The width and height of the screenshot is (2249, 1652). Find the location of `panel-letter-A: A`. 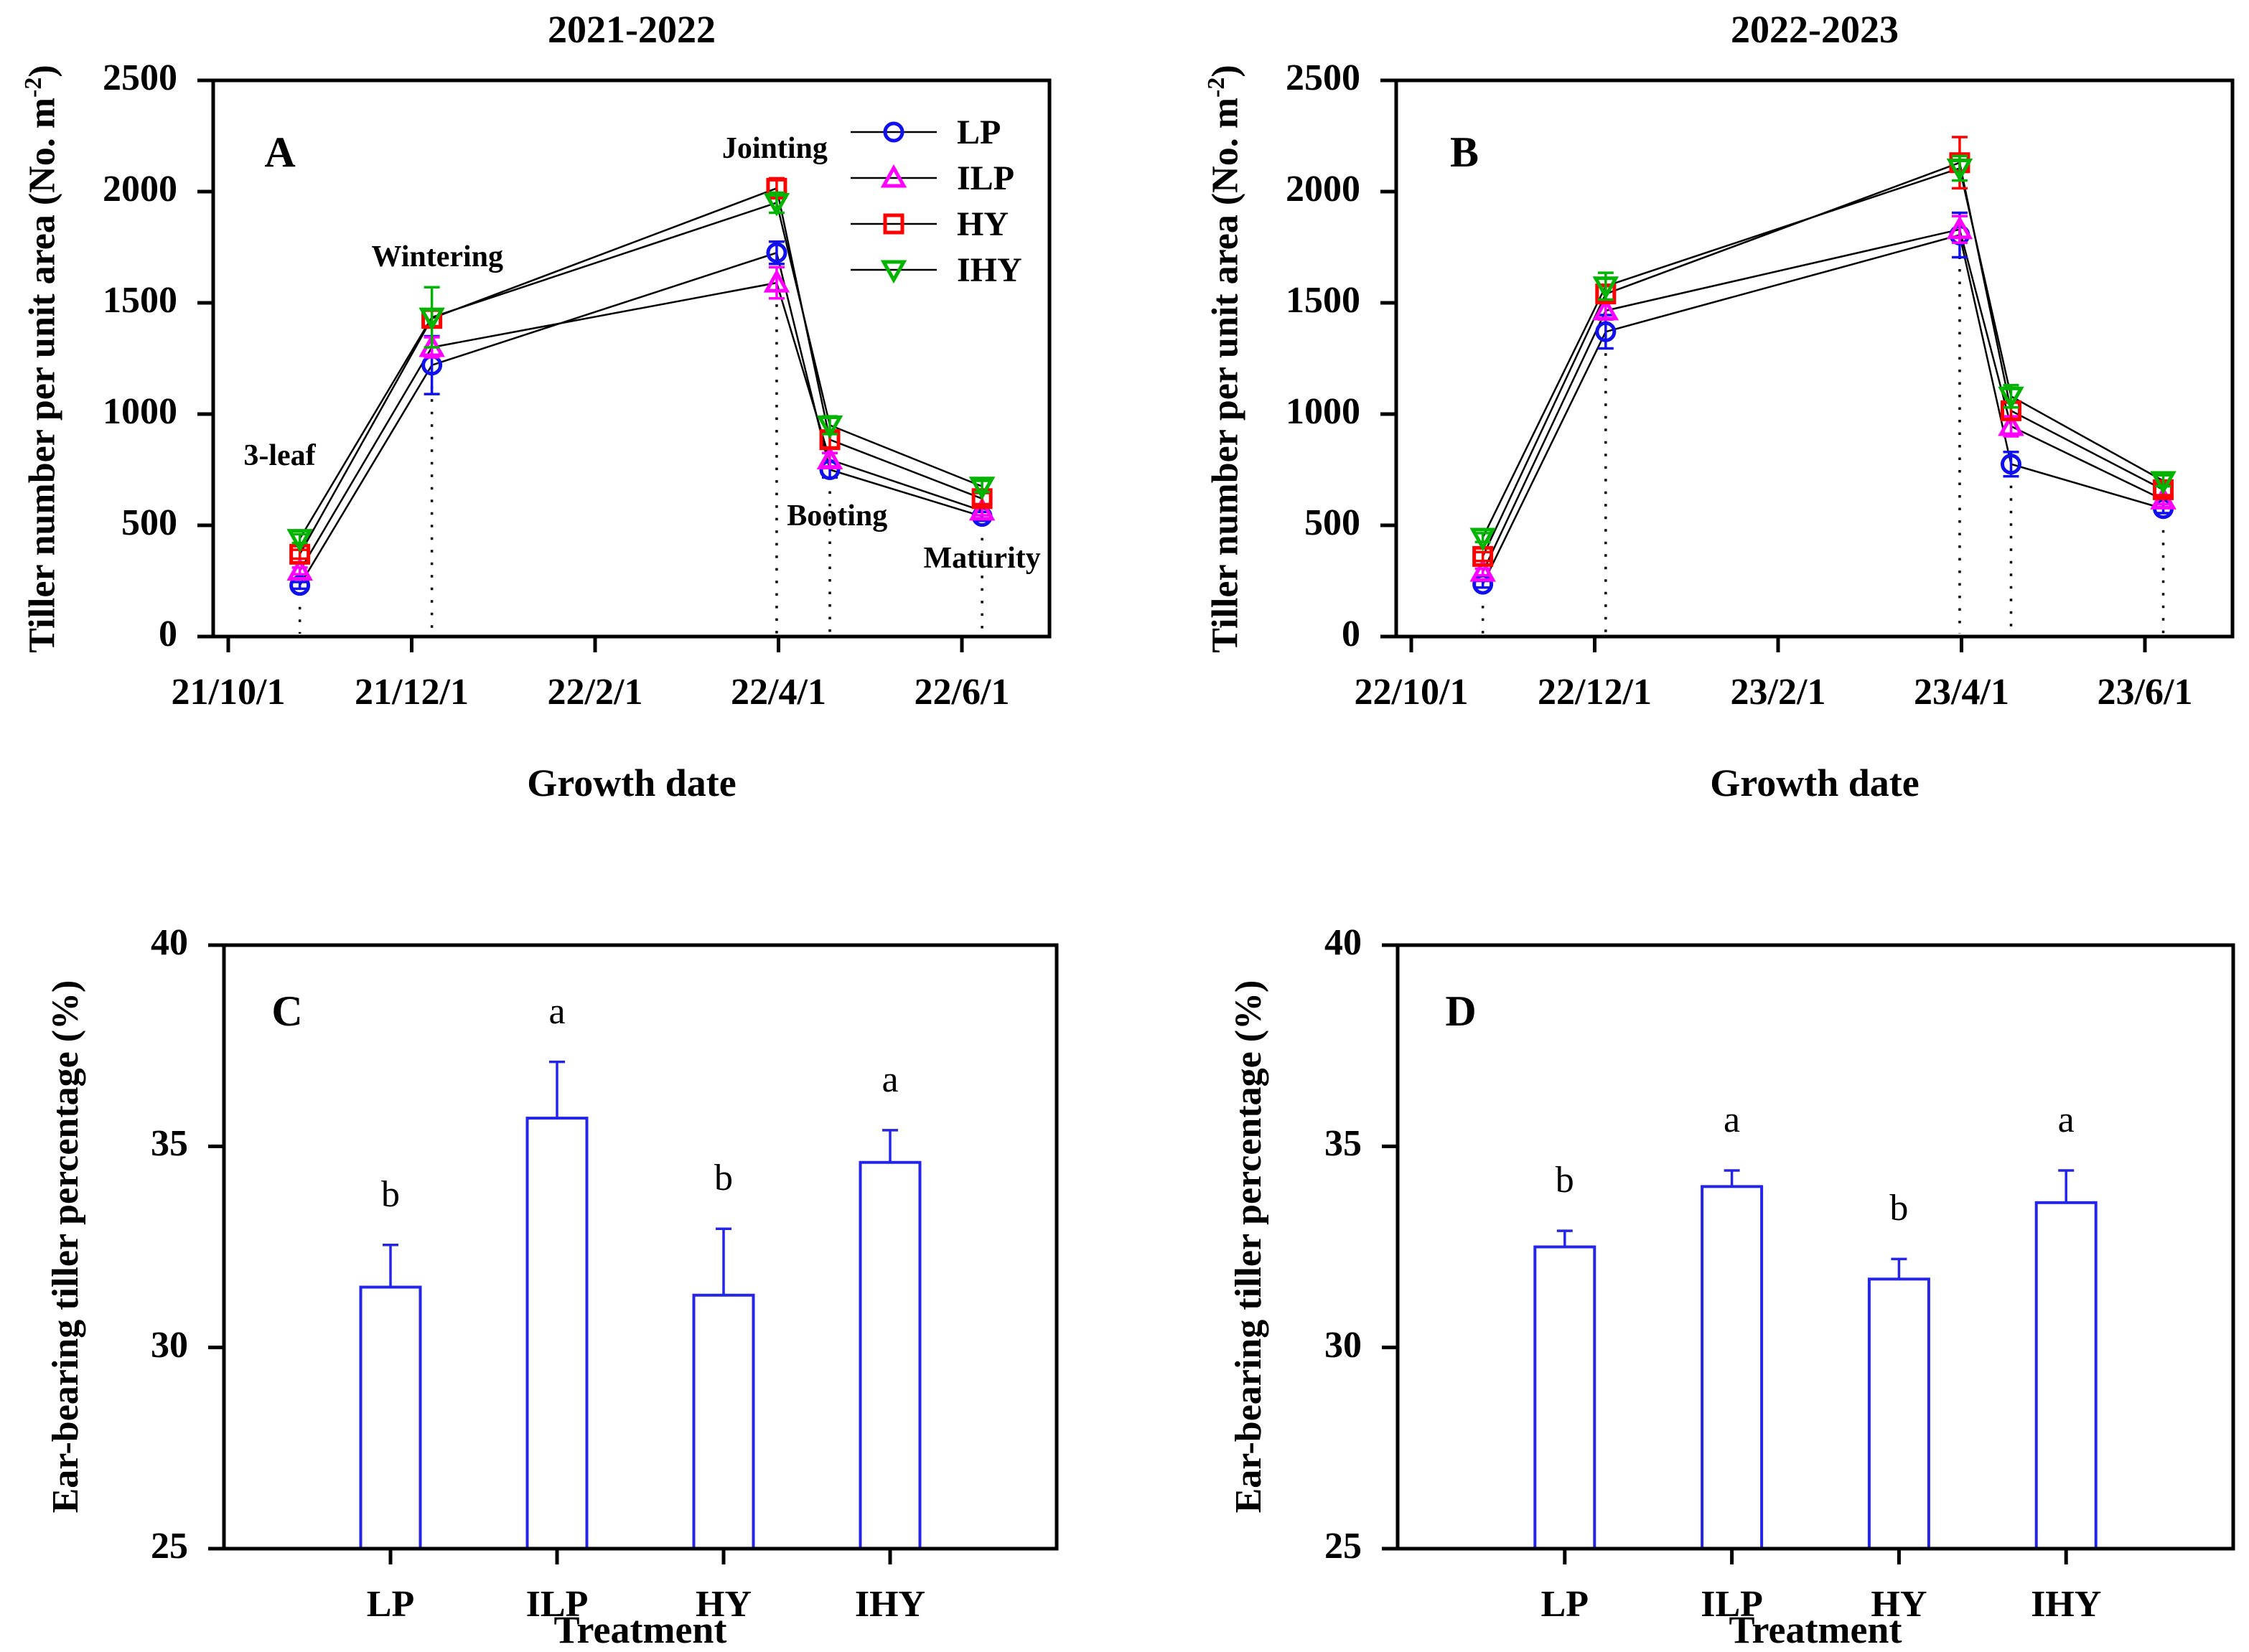

panel-letter-A: A is located at coordinates (280, 152).